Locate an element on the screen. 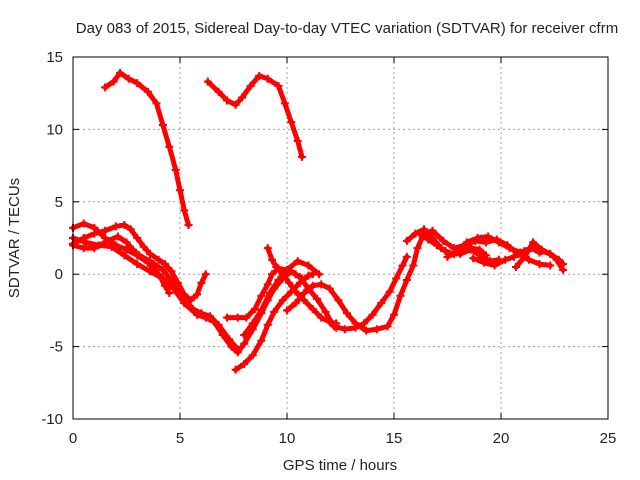 Image resolution: width=640 pixels, height=480 pixels. y-tick-label: 0 is located at coordinates (59, 274).